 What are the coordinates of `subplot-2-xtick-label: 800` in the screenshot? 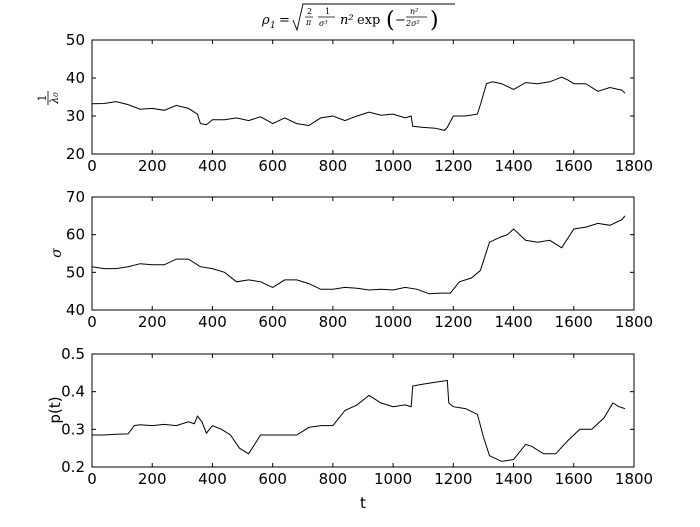 It's located at (333, 322).